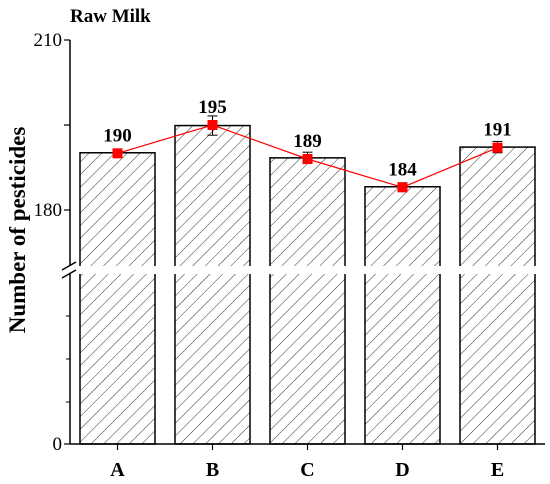 Image resolution: width=550 pixels, height=484 pixels. Describe the element at coordinates (307, 301) in the screenshot. I see `bar-C` at that location.